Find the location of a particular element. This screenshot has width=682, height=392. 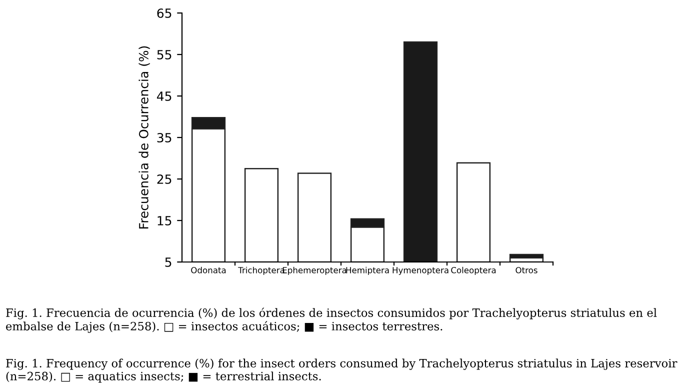

x-tick-label: Odonata is located at coordinates (208, 270).